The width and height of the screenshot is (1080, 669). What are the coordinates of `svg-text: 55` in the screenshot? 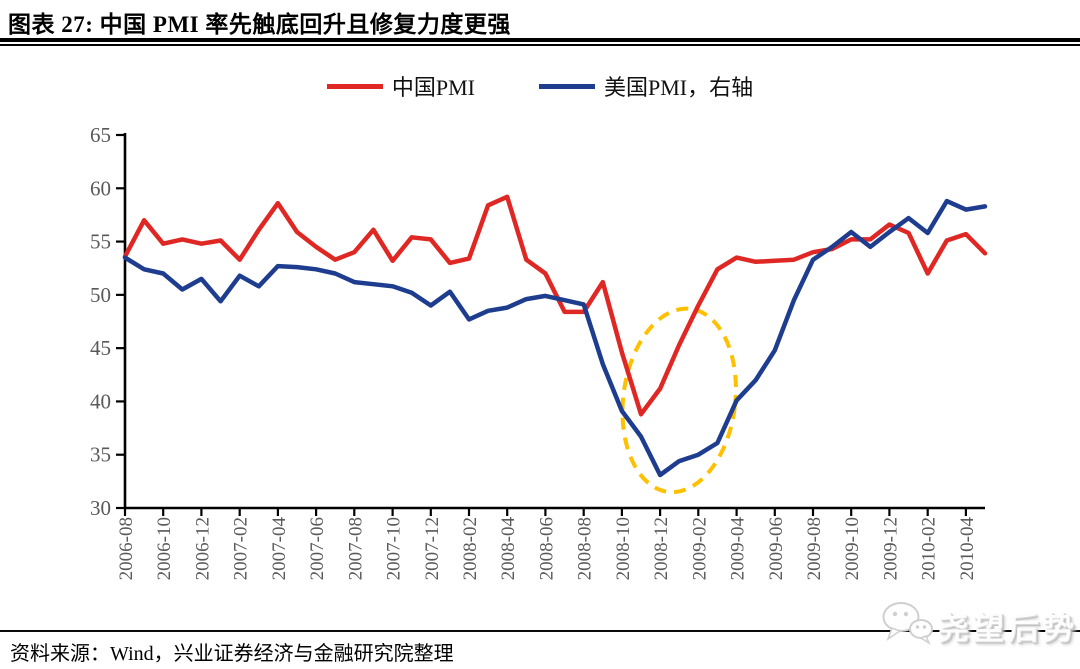 It's located at (100, 242).